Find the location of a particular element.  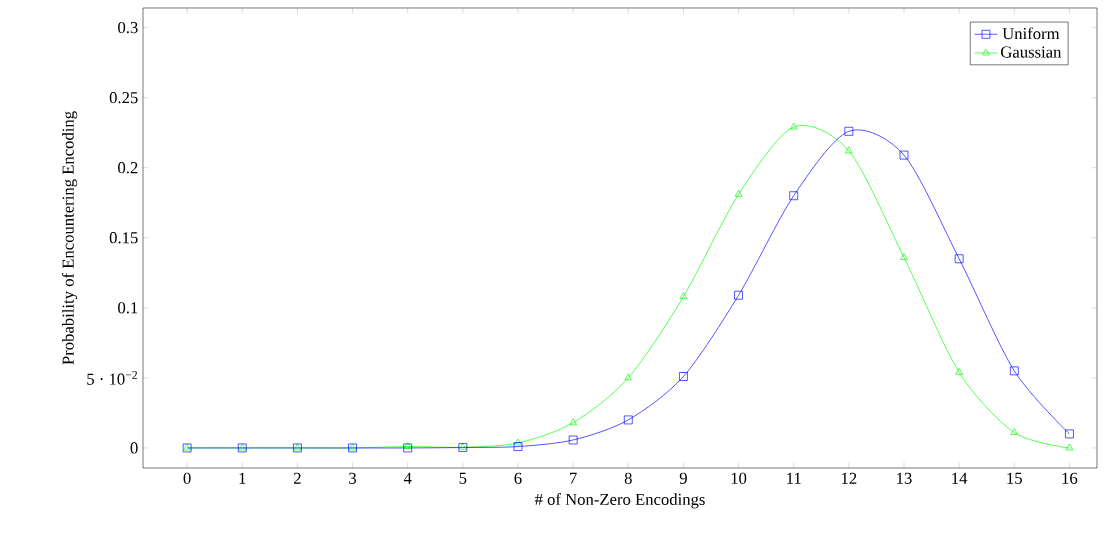

x-tick-label: 16 is located at coordinates (1070, 478).